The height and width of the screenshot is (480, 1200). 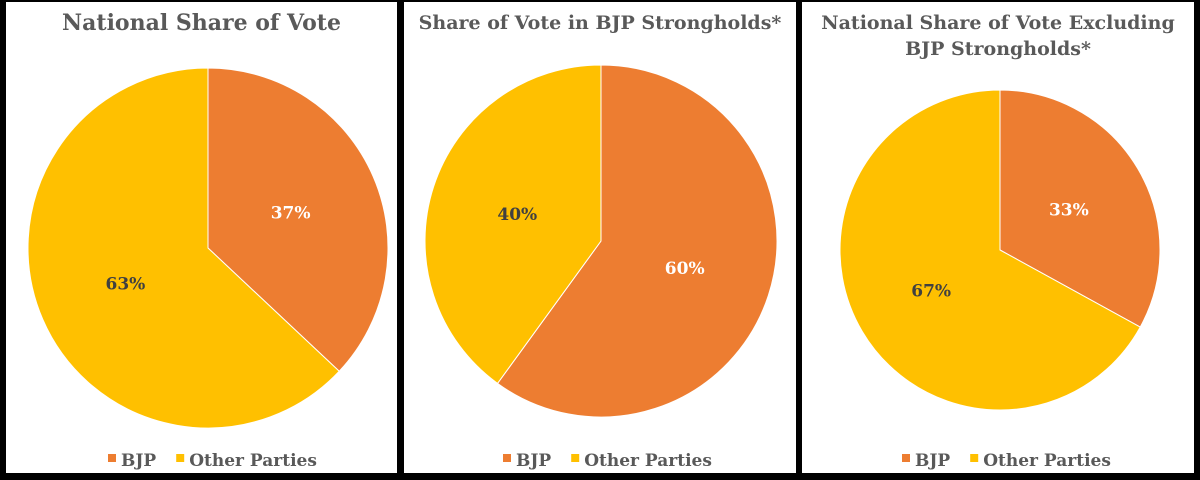 What do you see at coordinates (201, 23) in the screenshot?
I see `chart-title: National Share of Vote` at bounding box center [201, 23].